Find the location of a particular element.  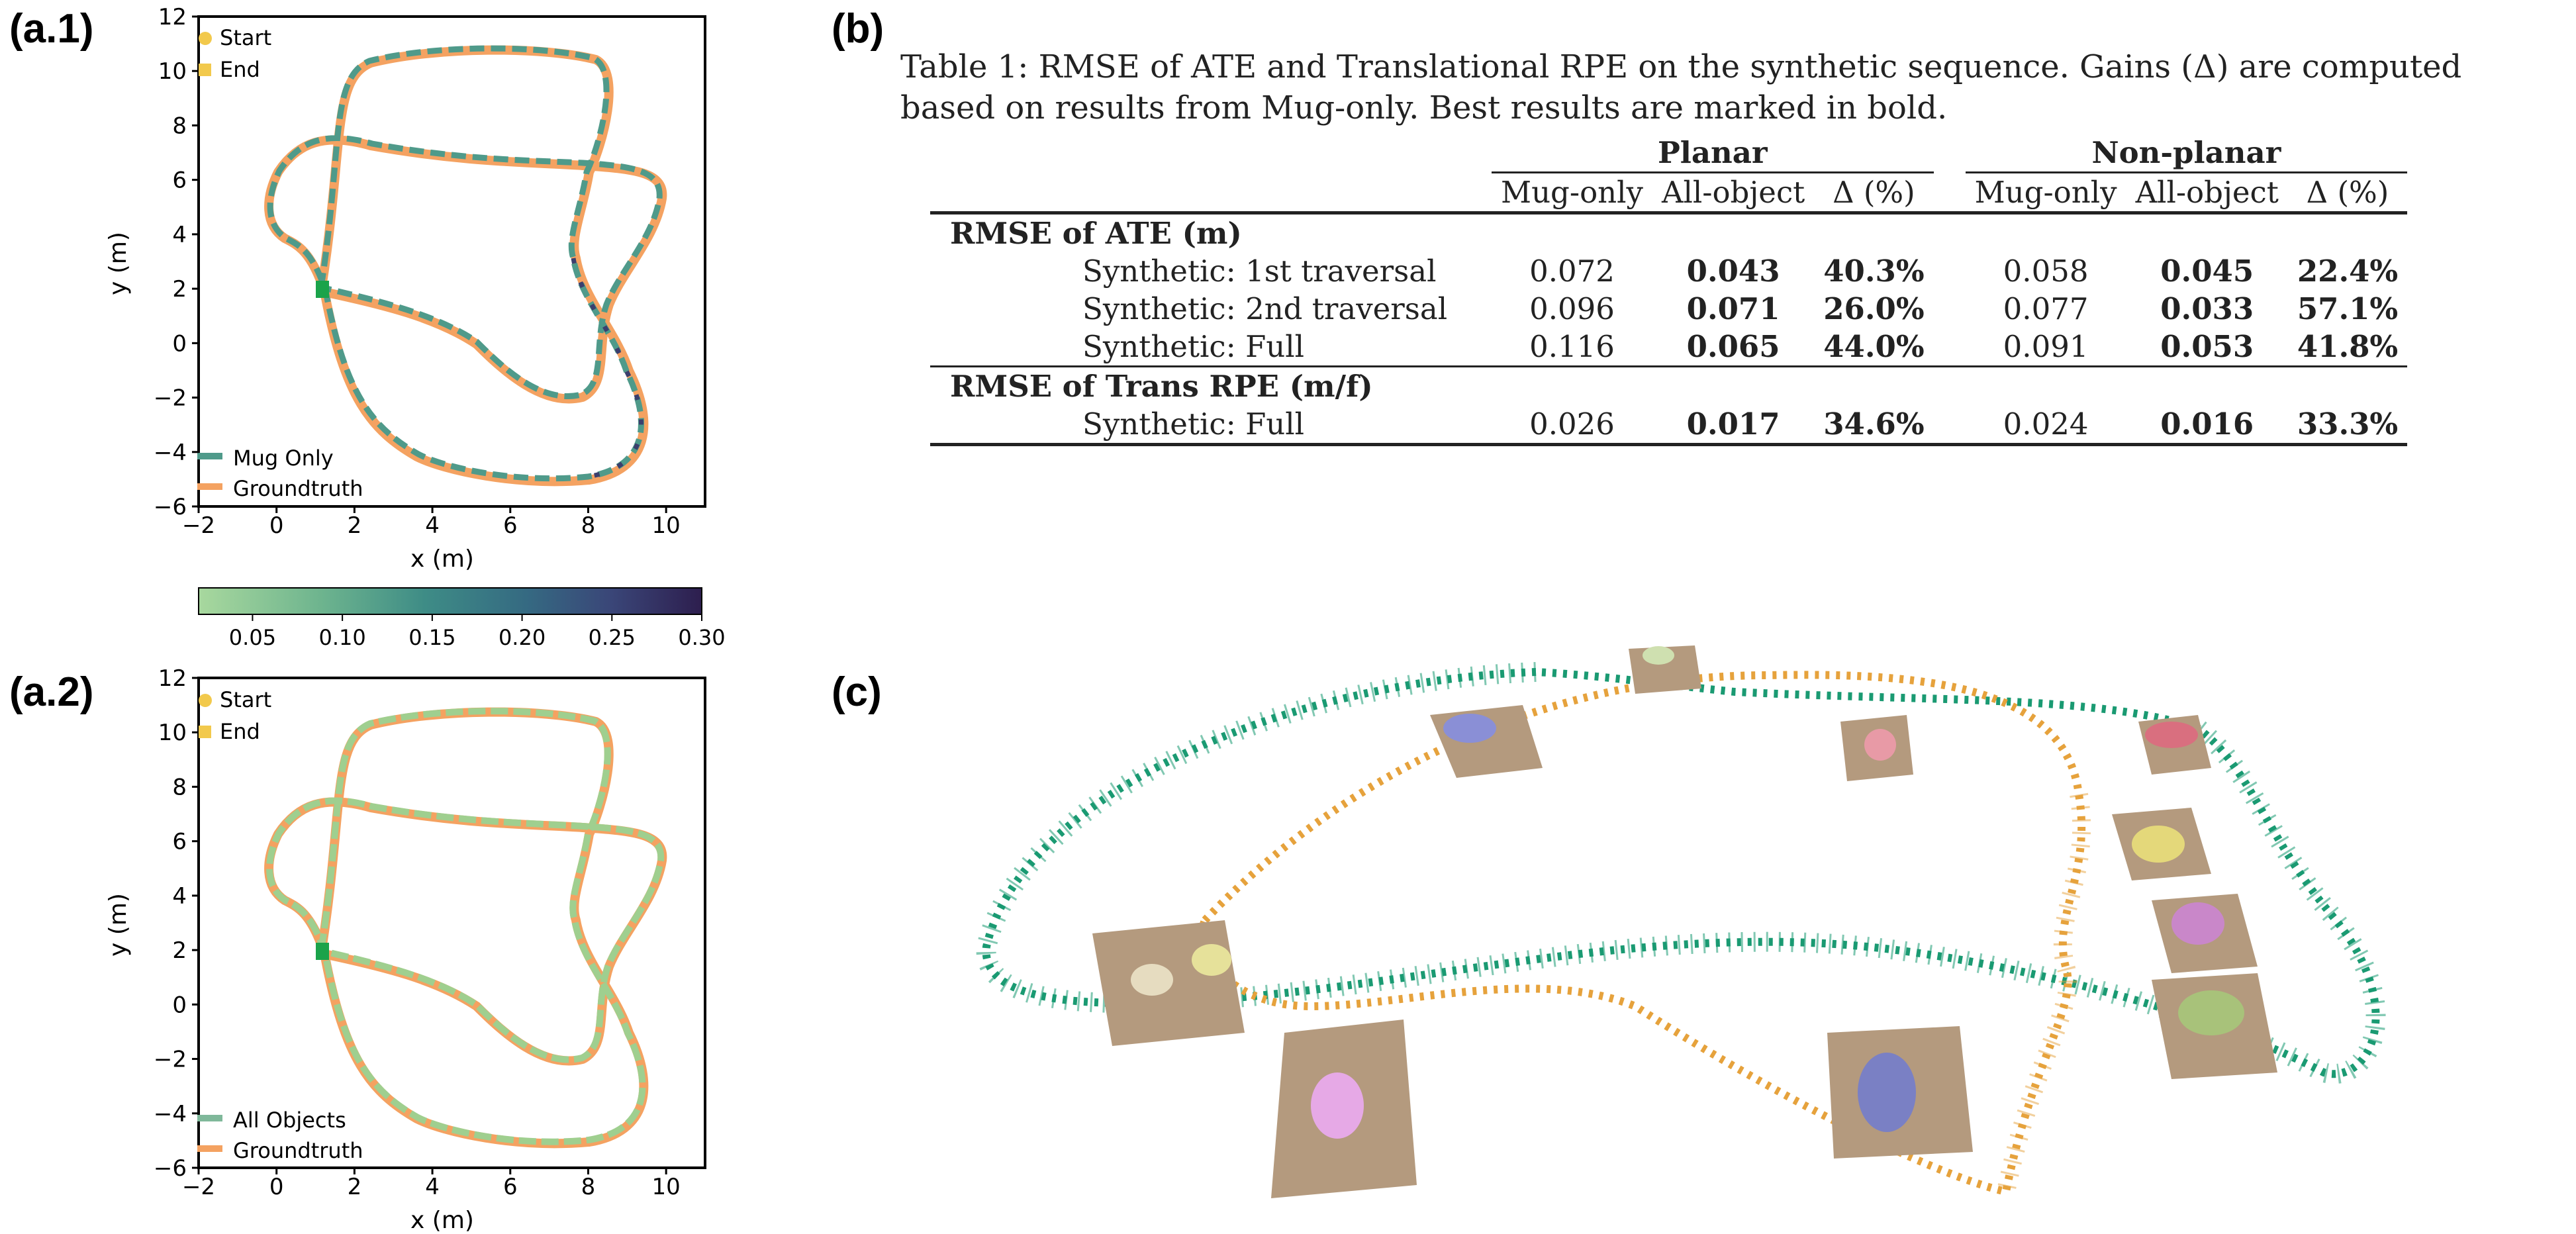

table-cell: 0.045 is located at coordinates (2207, 271).